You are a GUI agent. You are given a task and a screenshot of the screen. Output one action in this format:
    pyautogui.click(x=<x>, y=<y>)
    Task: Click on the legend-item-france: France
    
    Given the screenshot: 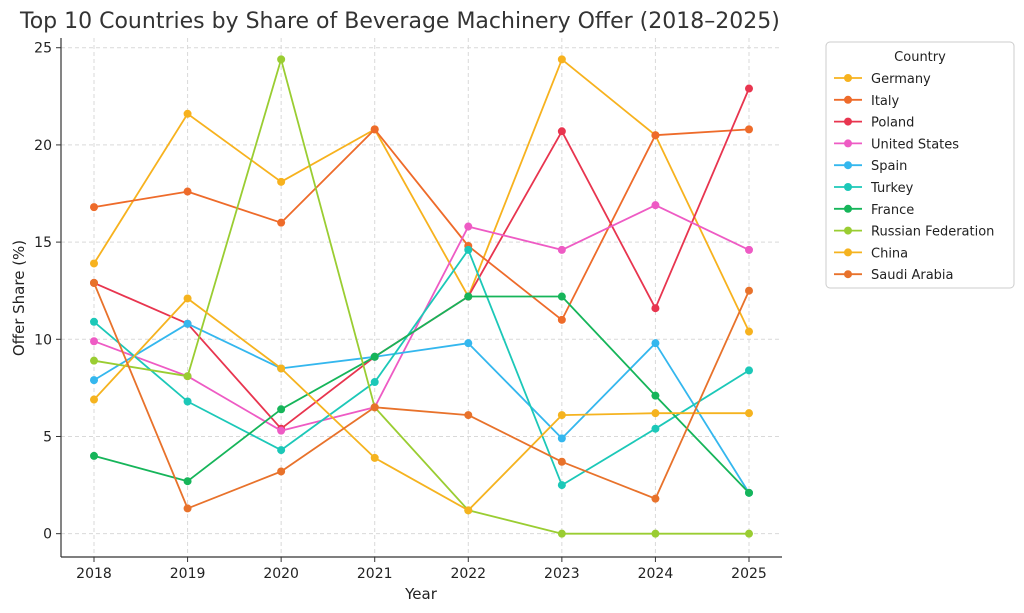 What is the action you would take?
    pyautogui.click(x=874, y=210)
    